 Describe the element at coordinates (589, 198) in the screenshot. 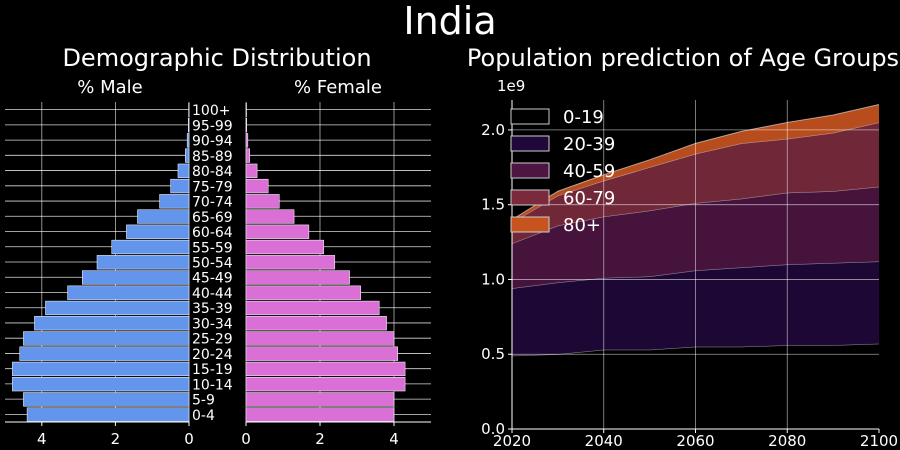

I see `legend-label: 60-79` at that location.